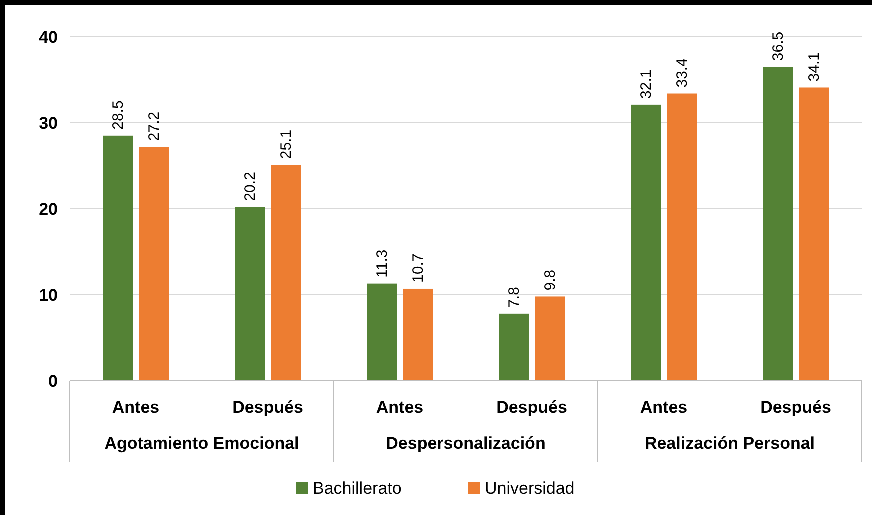  What do you see at coordinates (646, 84) in the screenshot?
I see `data-label: 32.1` at bounding box center [646, 84].